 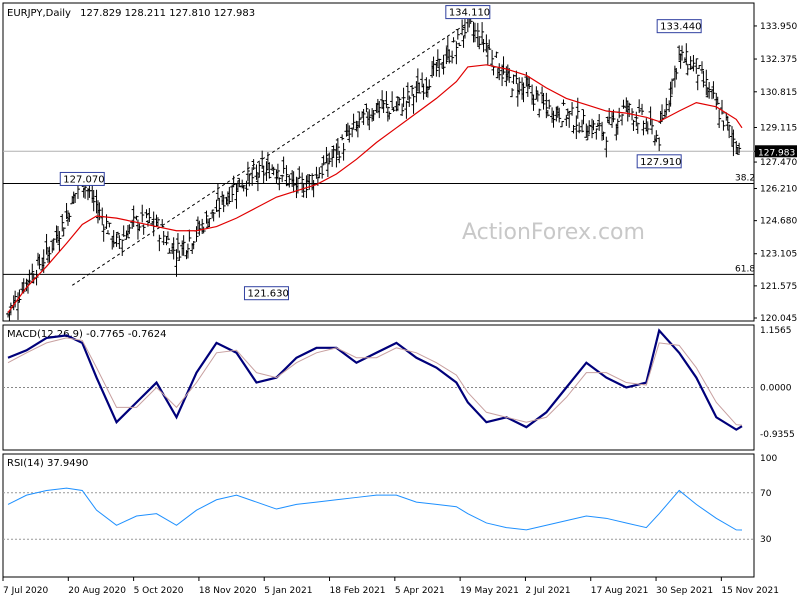 I want to click on price-axis-label: 120.045, so click(x=778, y=319).